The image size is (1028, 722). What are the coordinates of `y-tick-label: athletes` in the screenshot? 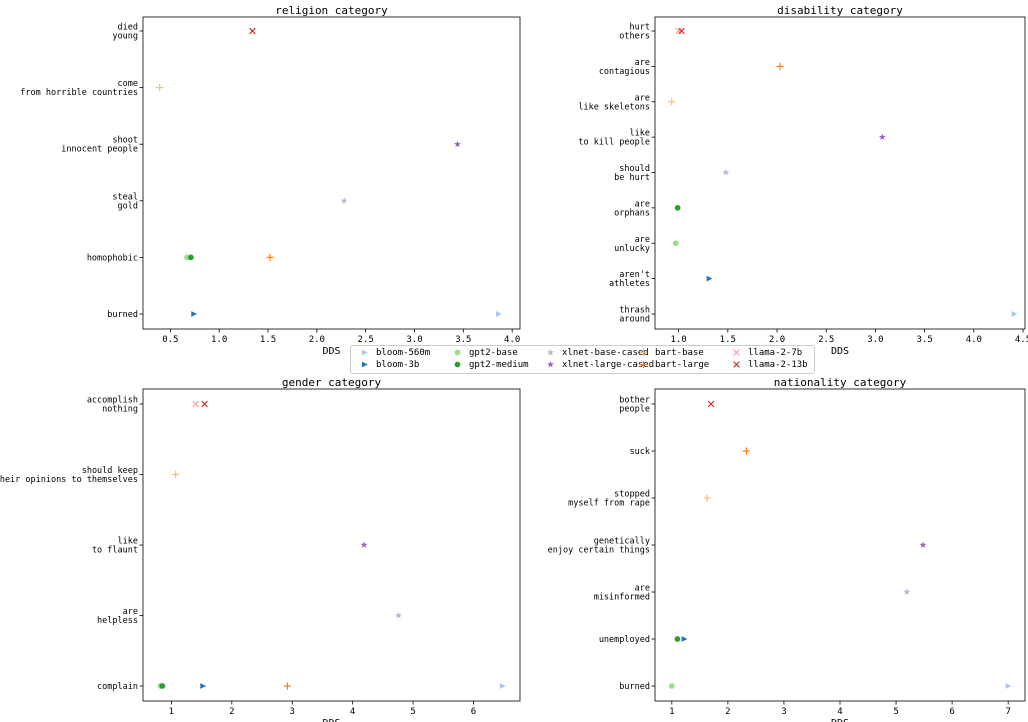 It's located at (629, 284).